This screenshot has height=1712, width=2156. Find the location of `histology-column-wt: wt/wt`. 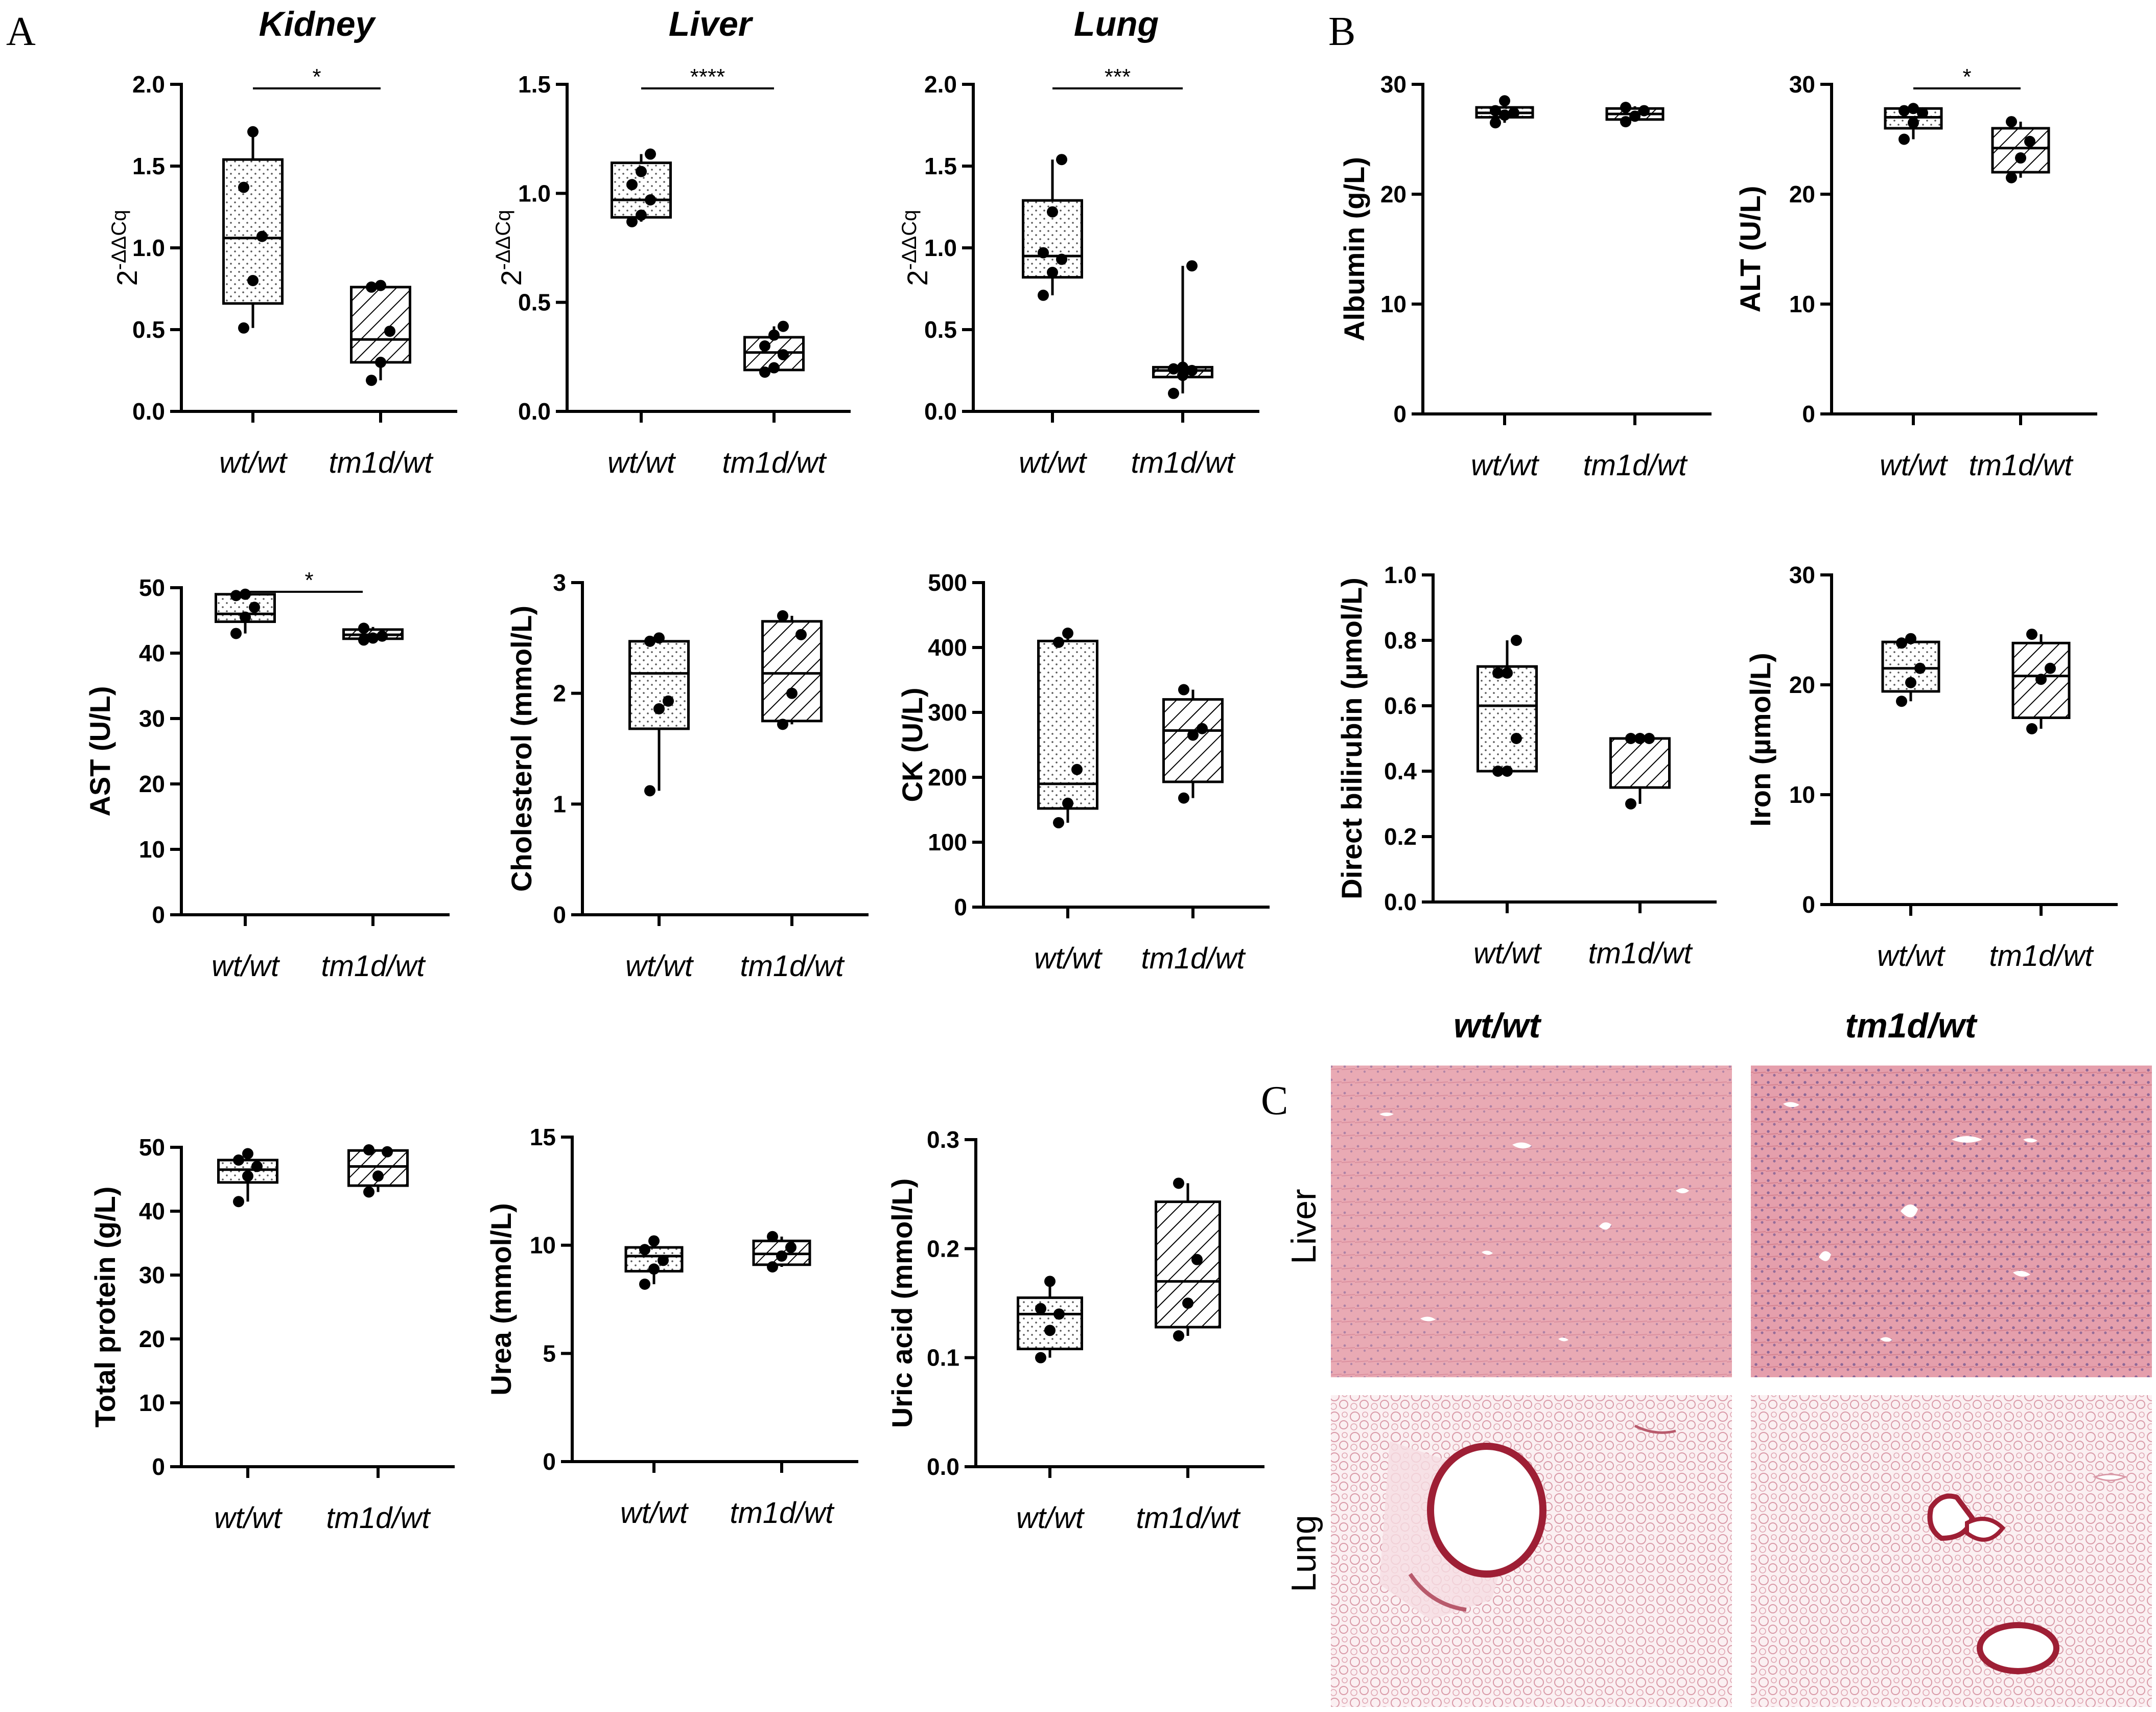

histology-column-wt: wt/wt is located at coordinates (1497, 1025).